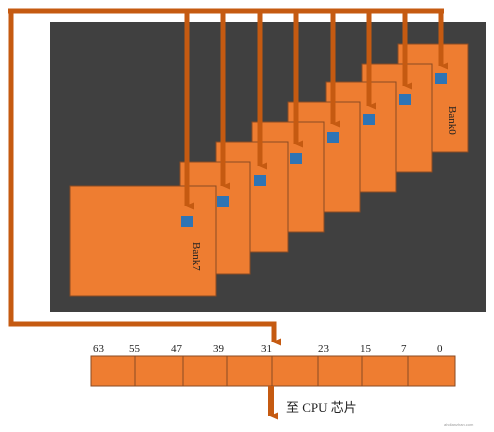  I want to click on bit-label: 0, so click(440, 349).